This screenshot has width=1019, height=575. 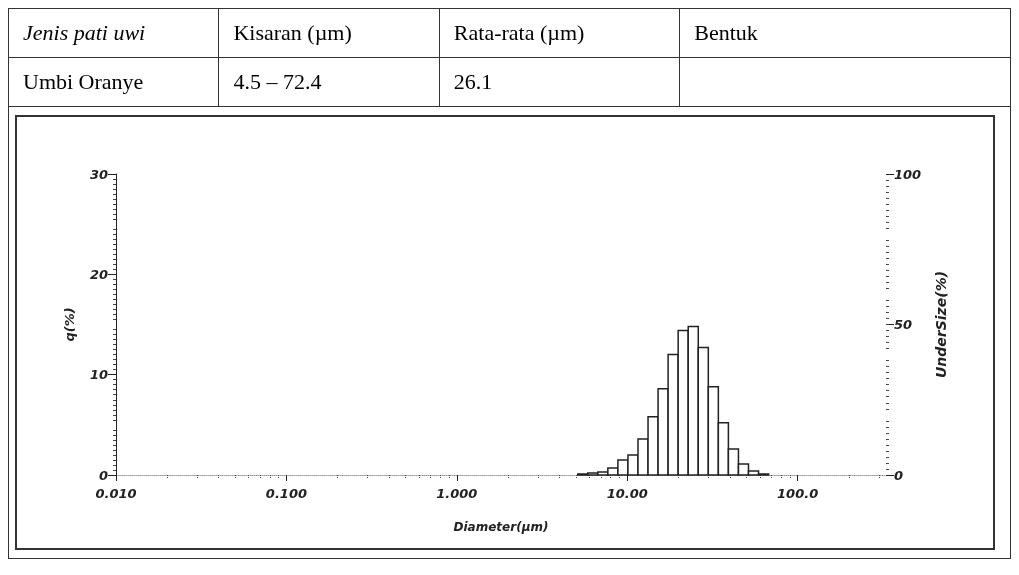 What do you see at coordinates (559, 33) in the screenshot?
I see `text: Rata-rata (µm)` at bounding box center [559, 33].